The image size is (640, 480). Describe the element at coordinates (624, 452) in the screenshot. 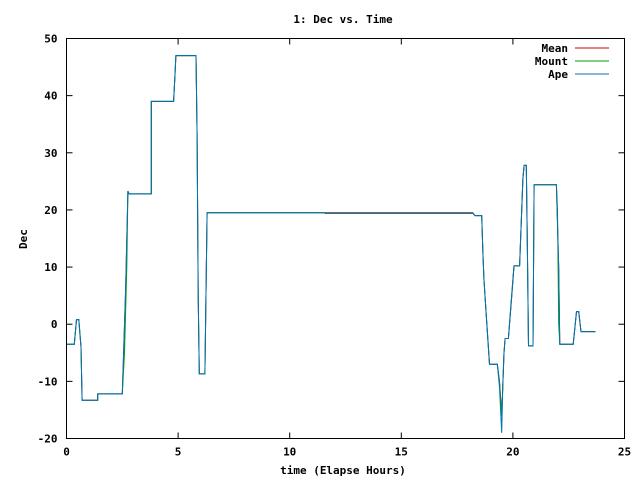

I see `x-tick-label: 25` at that location.